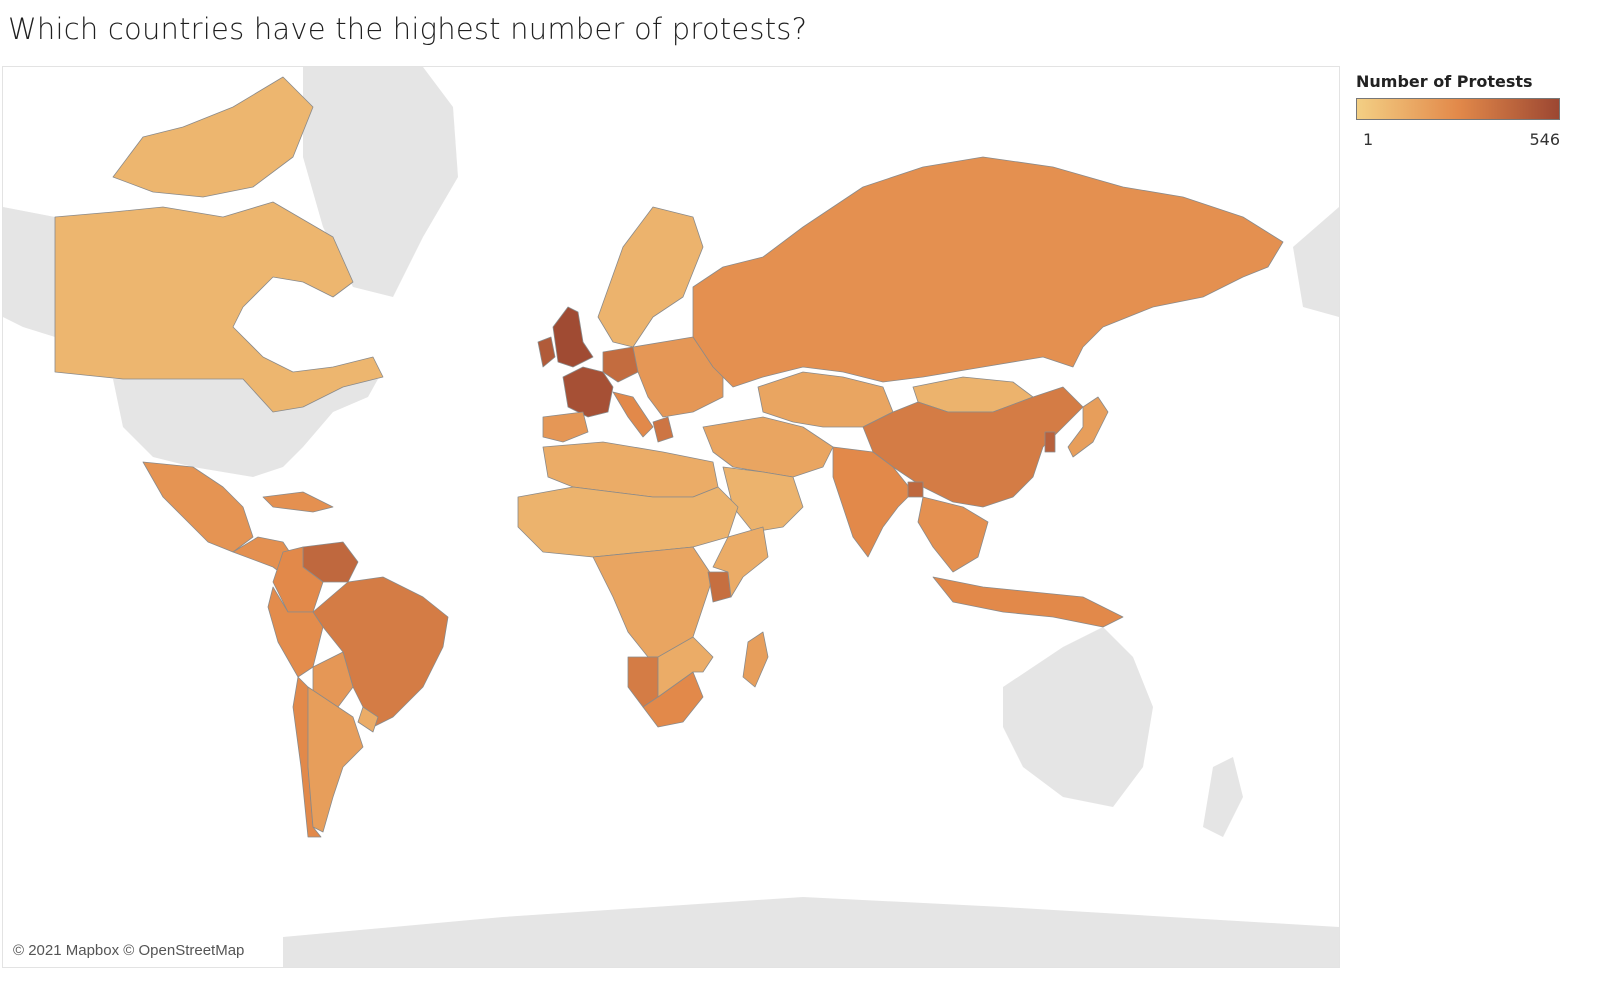 The height and width of the screenshot is (989, 1600). Describe the element at coordinates (1088, 427) in the screenshot. I see `region-japan` at that location.